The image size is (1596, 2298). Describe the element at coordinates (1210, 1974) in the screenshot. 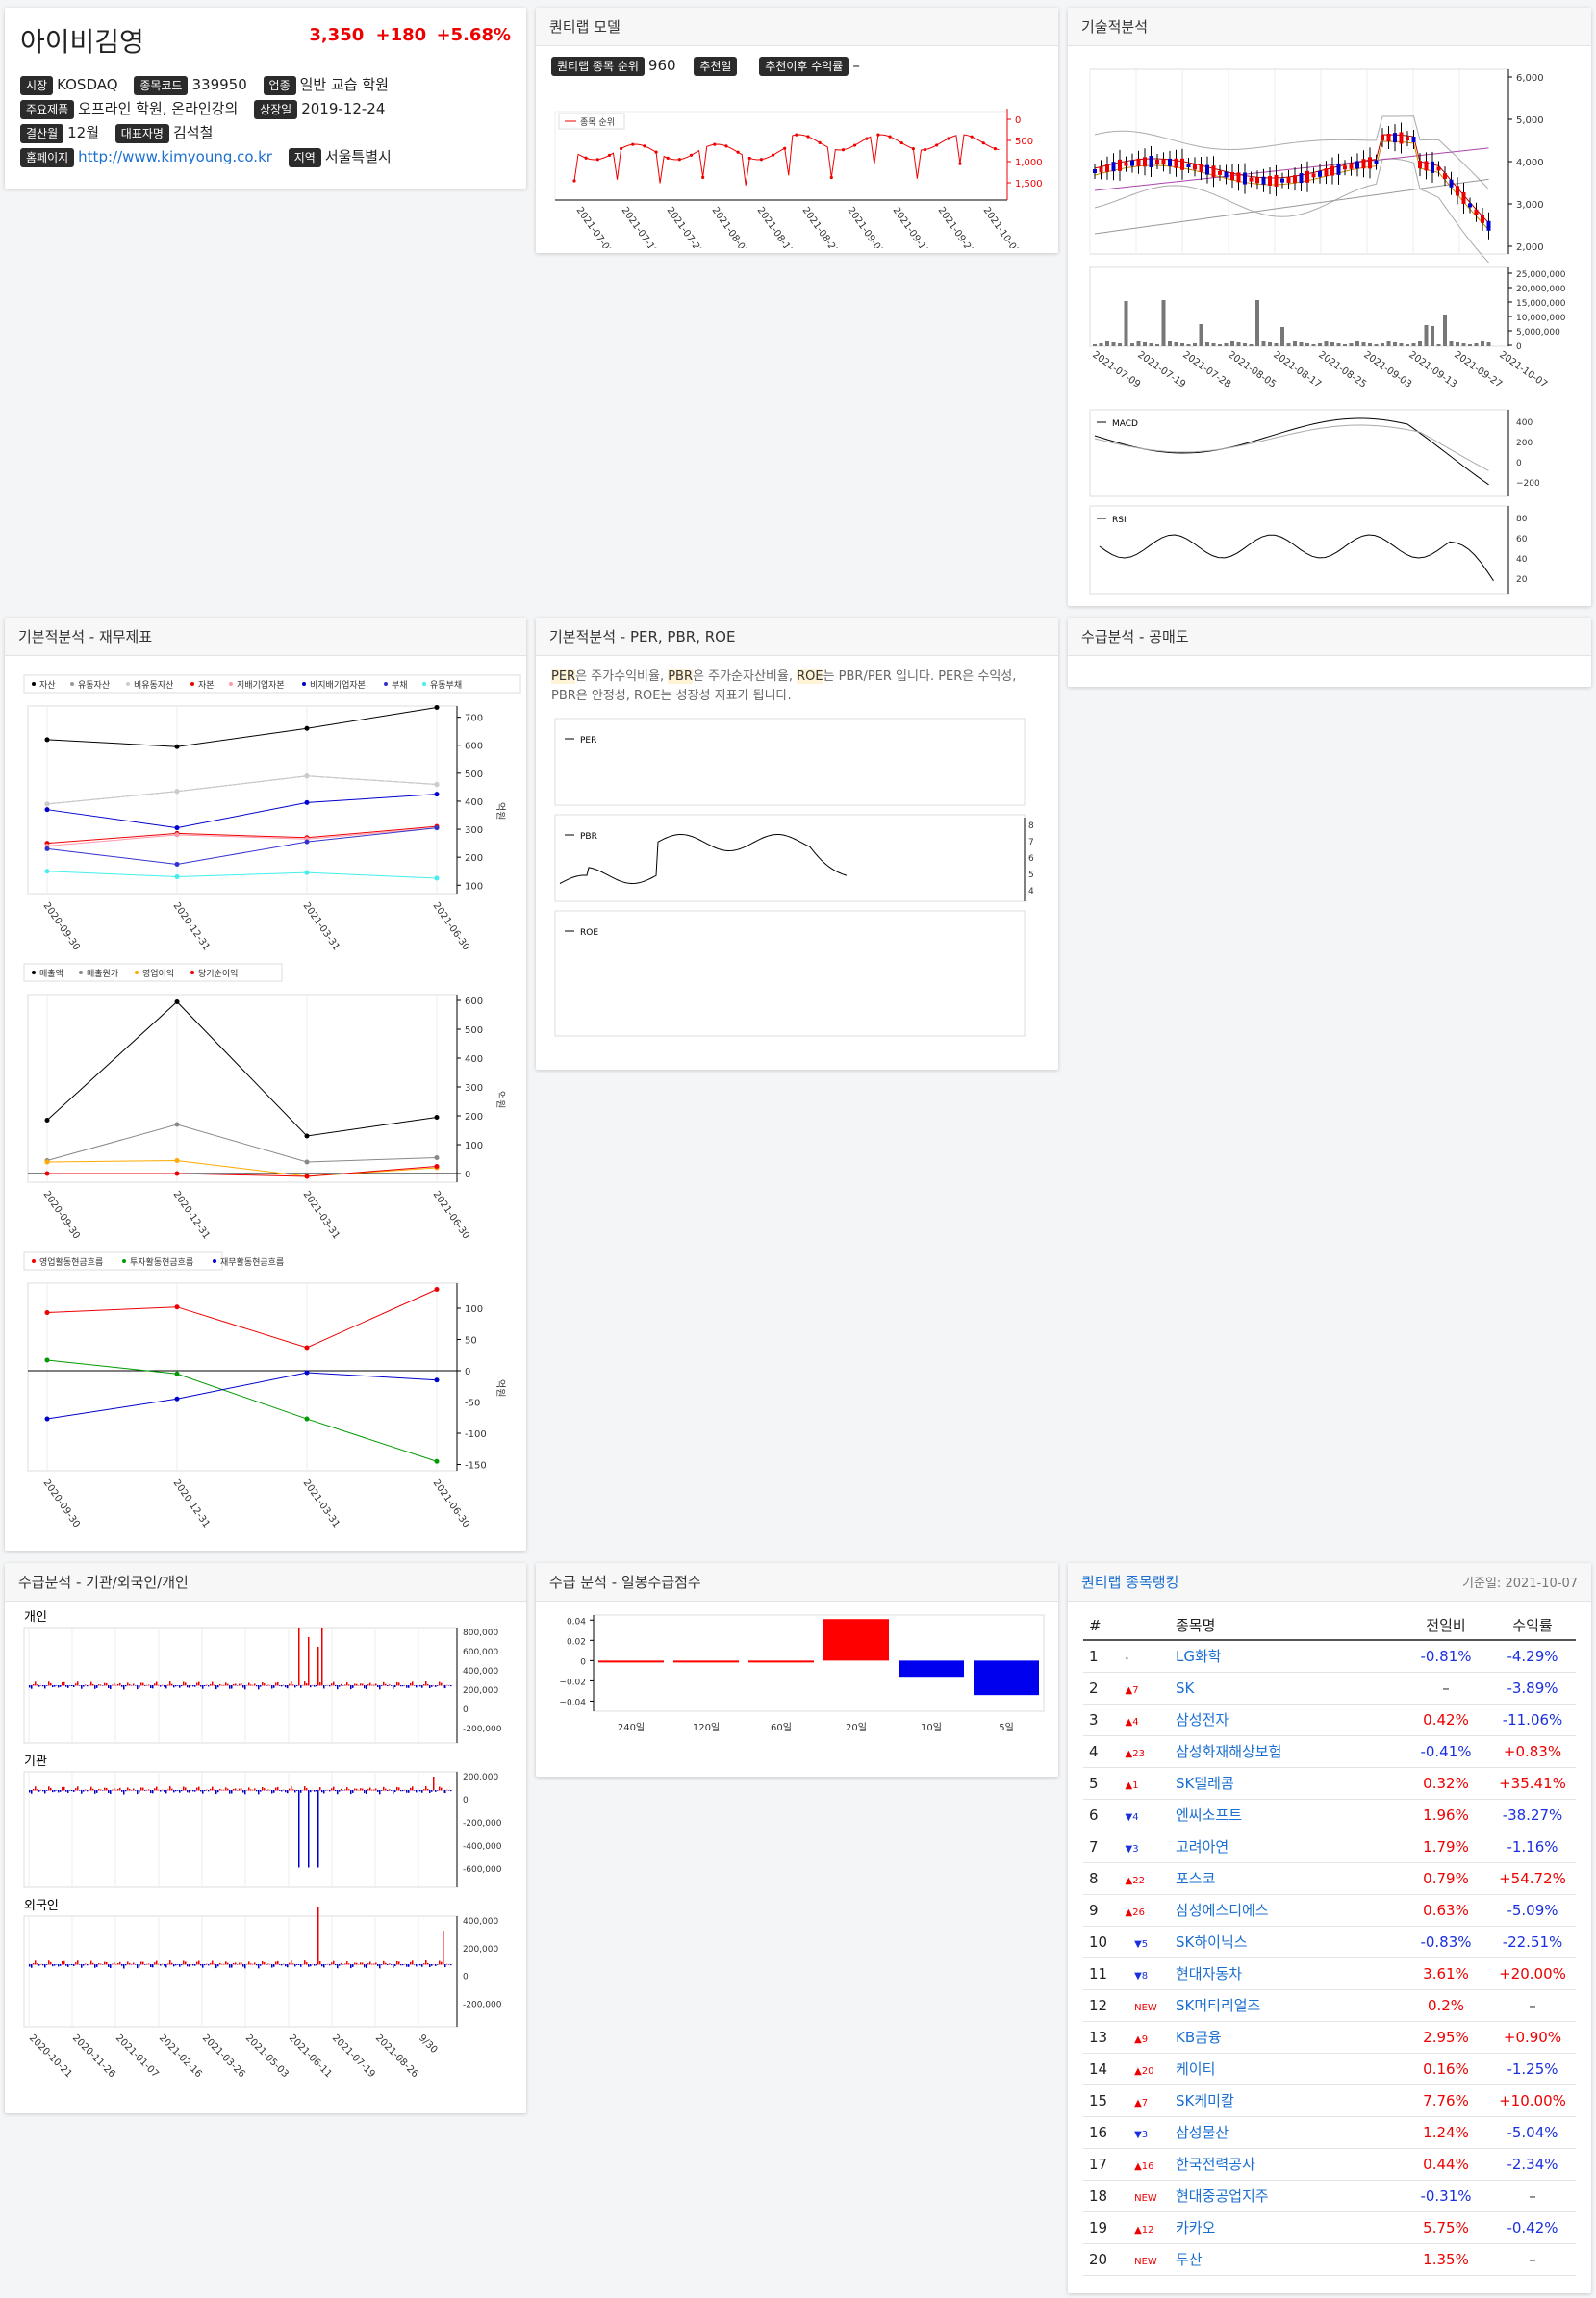

I see `stock-link: 현대자동차` at that location.